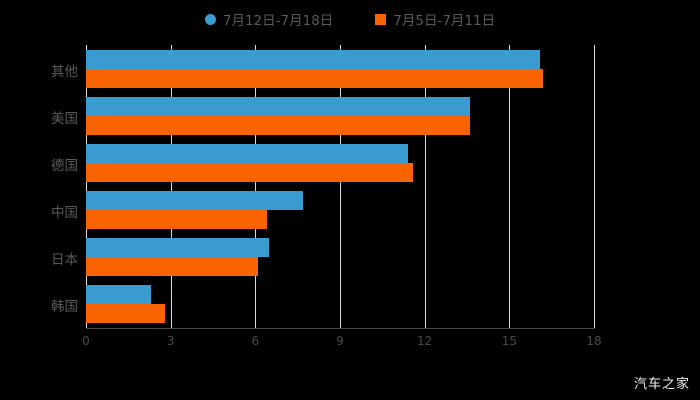 This screenshot has width=700, height=400. What do you see at coordinates (509, 341) in the screenshot?
I see `x-tick-label: 15` at bounding box center [509, 341].